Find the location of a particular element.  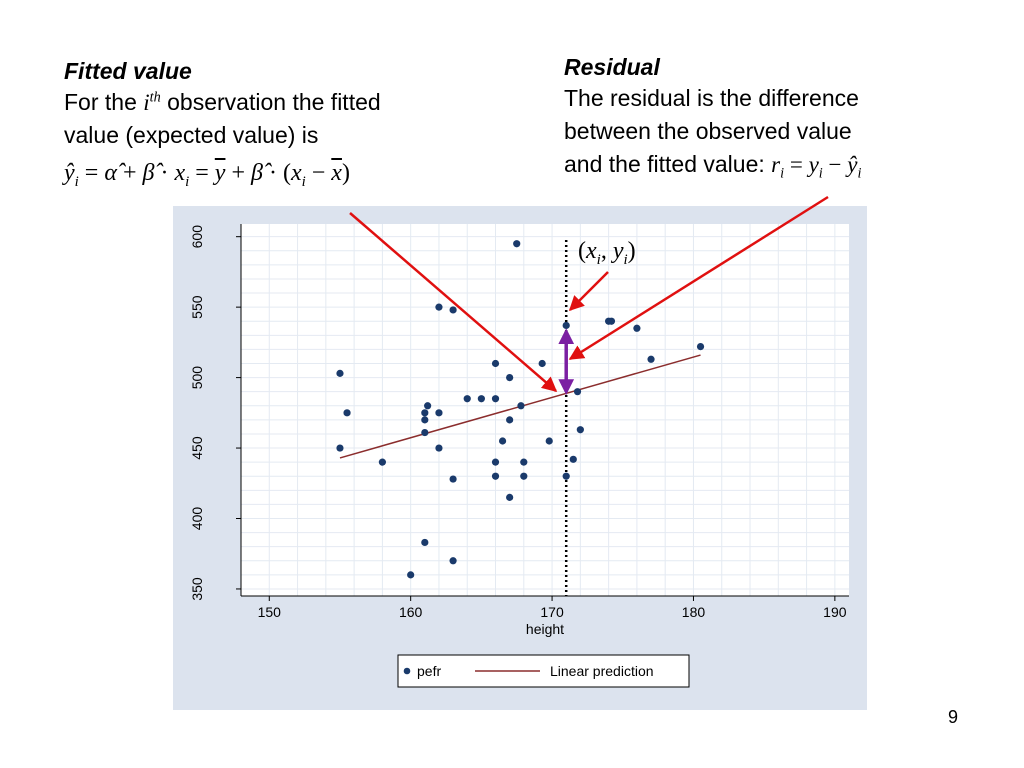

fitted-value-line2: value (expected value) is is located at coordinates (191, 135).